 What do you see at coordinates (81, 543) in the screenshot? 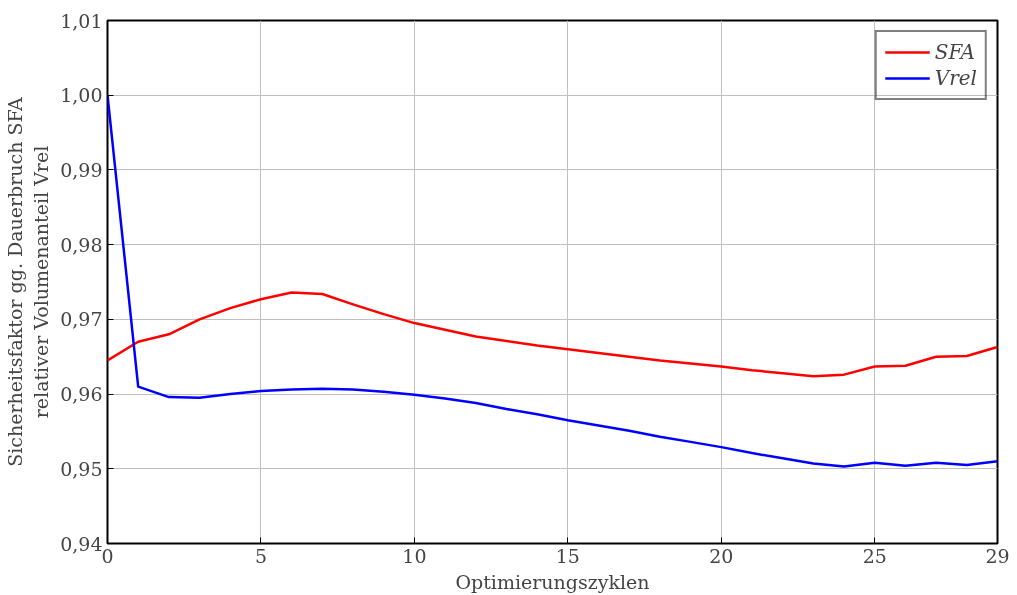
I see `y-tick-label: 0,94` at bounding box center [81, 543].